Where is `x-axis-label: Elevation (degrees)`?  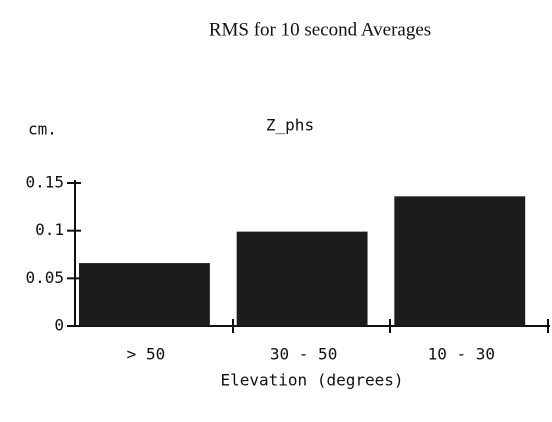 x-axis-label: Elevation (degrees) is located at coordinates (311, 380).